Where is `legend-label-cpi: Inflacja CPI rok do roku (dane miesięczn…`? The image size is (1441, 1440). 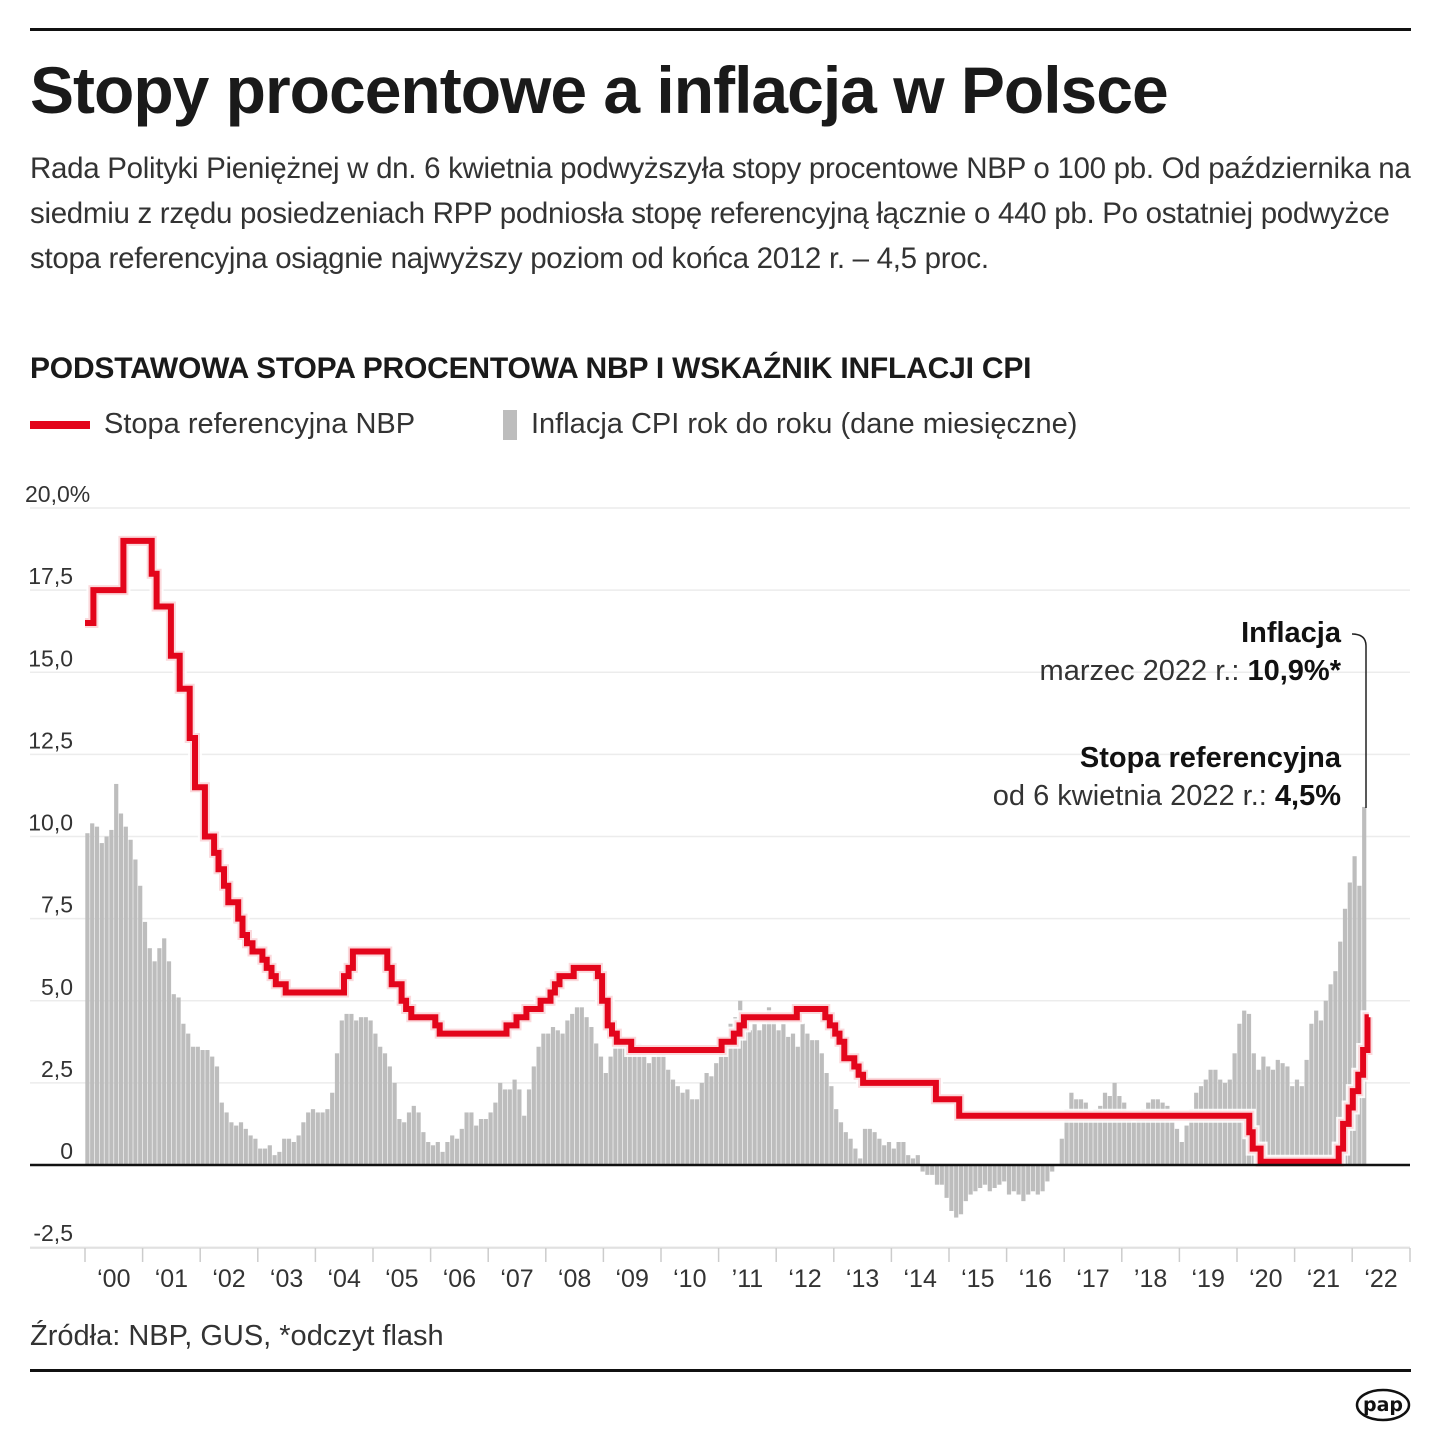 legend-label-cpi: Inflacja CPI rok do roku (dane miesięczn… is located at coordinates (804, 424).